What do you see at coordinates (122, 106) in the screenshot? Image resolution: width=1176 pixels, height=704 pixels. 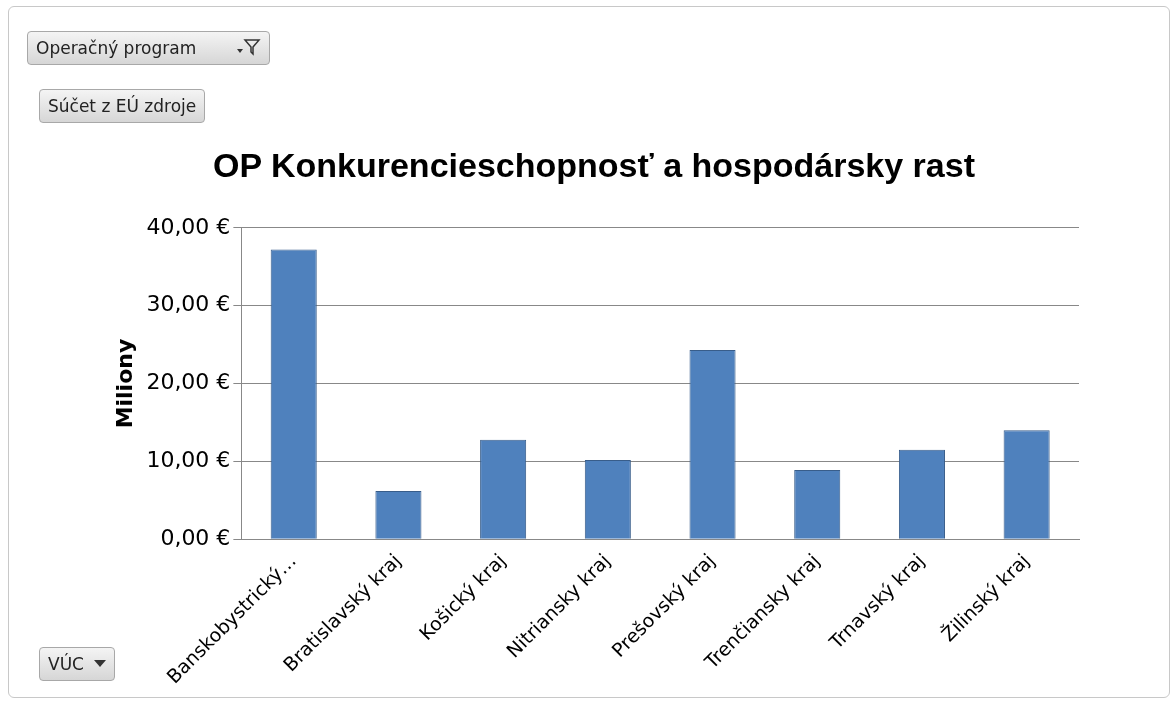 I see `text: Súčet z EÚ zdroje` at bounding box center [122, 106].